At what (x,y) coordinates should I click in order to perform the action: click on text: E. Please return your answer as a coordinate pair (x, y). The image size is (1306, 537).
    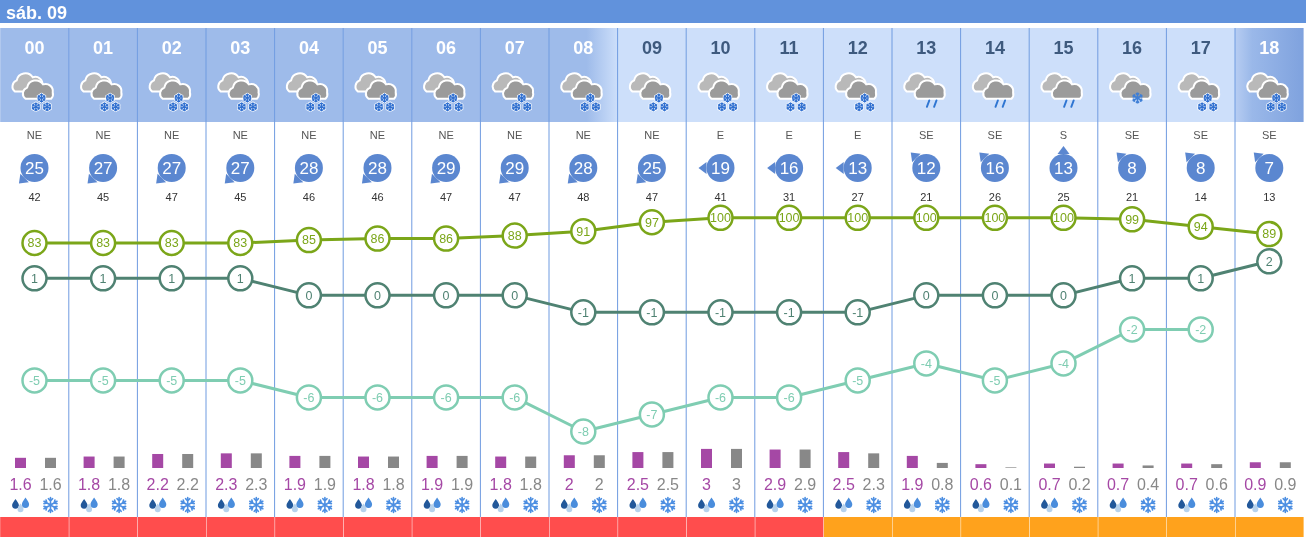
    Looking at the image, I should click on (858, 135).